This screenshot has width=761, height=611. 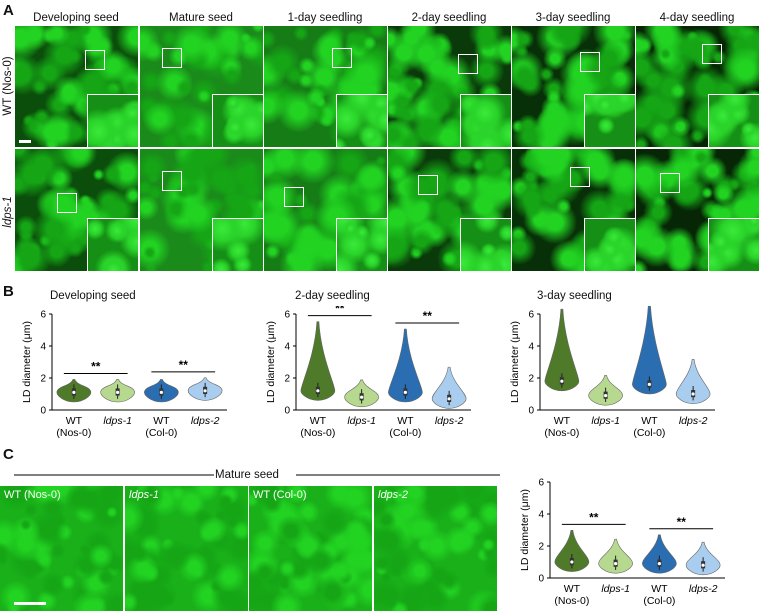 What do you see at coordinates (201, 18) in the screenshot?
I see `column-title-mature-seed: Mature seed` at bounding box center [201, 18].